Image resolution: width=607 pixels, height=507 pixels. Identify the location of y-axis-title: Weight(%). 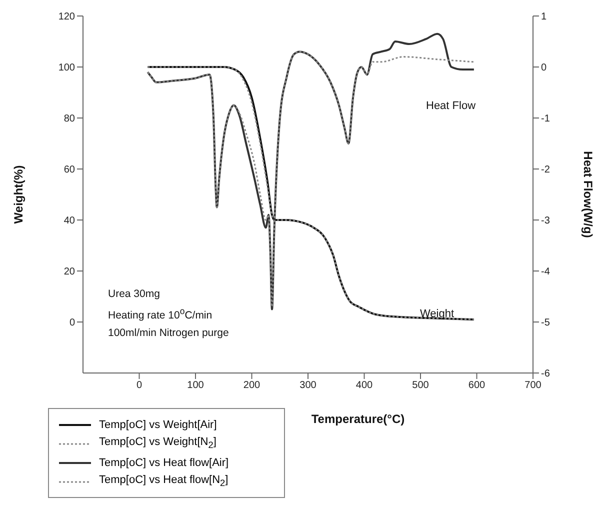
(18, 194).